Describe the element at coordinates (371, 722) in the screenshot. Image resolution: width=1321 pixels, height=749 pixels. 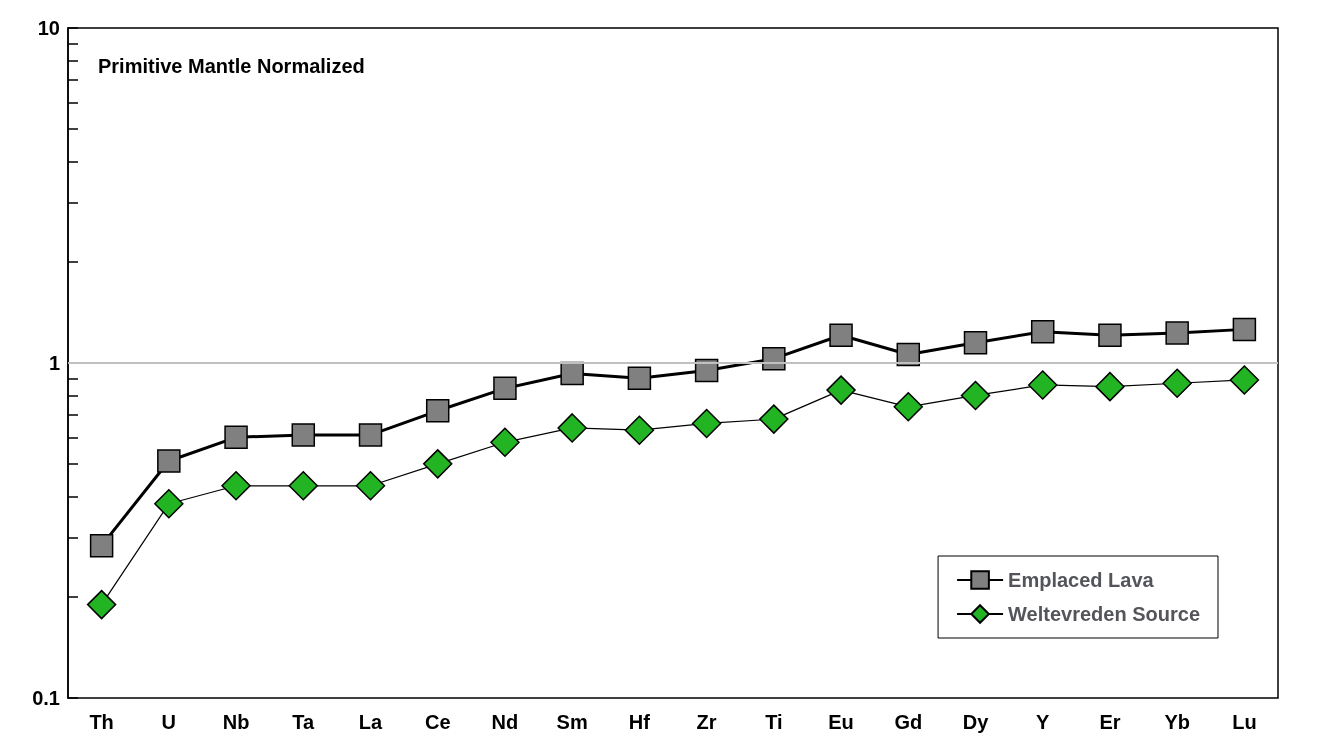
I see `x-tick-label: La` at that location.